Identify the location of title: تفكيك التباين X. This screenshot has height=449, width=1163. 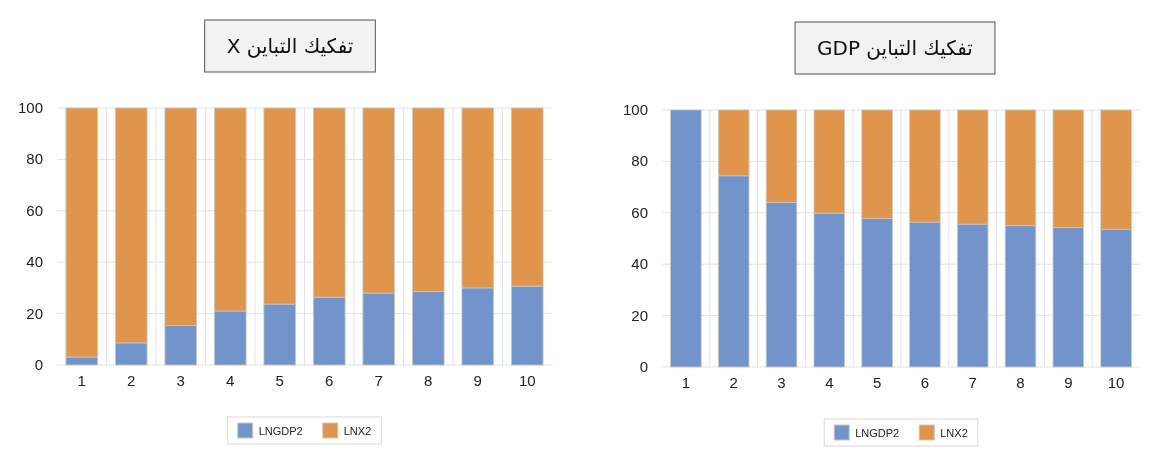
(290, 46).